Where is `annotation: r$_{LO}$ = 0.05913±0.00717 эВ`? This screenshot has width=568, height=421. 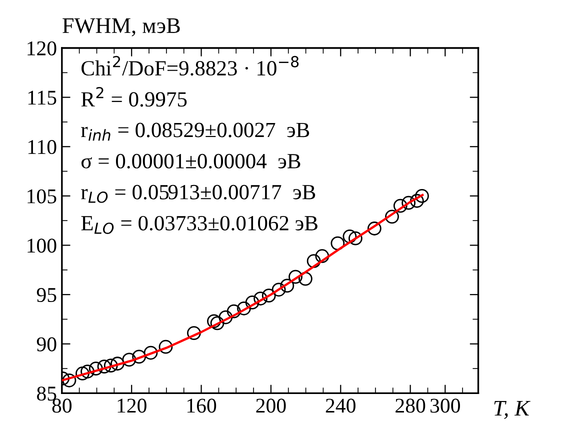
annotation: r$_{LO}$ = 0.05913±0.00717 эВ is located at coordinates (198, 193).